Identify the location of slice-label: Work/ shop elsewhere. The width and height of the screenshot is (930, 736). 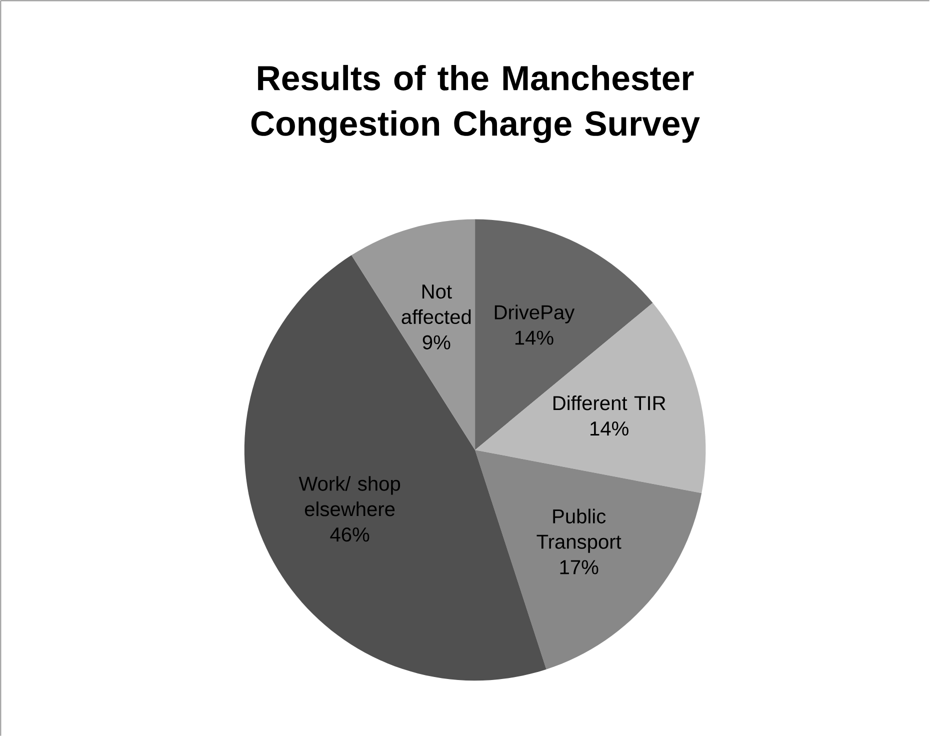
(349, 496).